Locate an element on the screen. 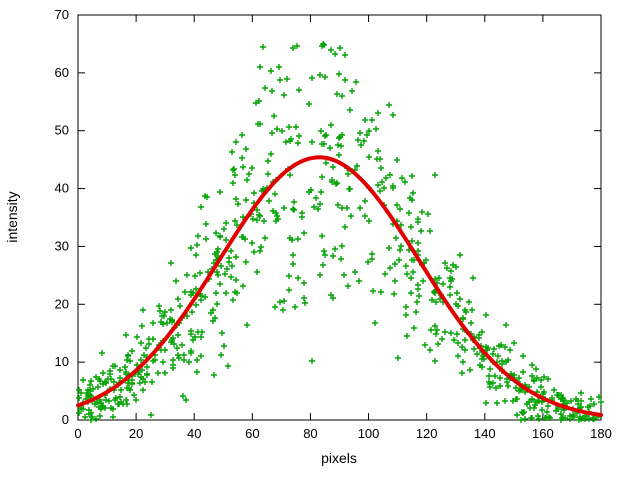  x-tick-label: 160 is located at coordinates (543, 433).